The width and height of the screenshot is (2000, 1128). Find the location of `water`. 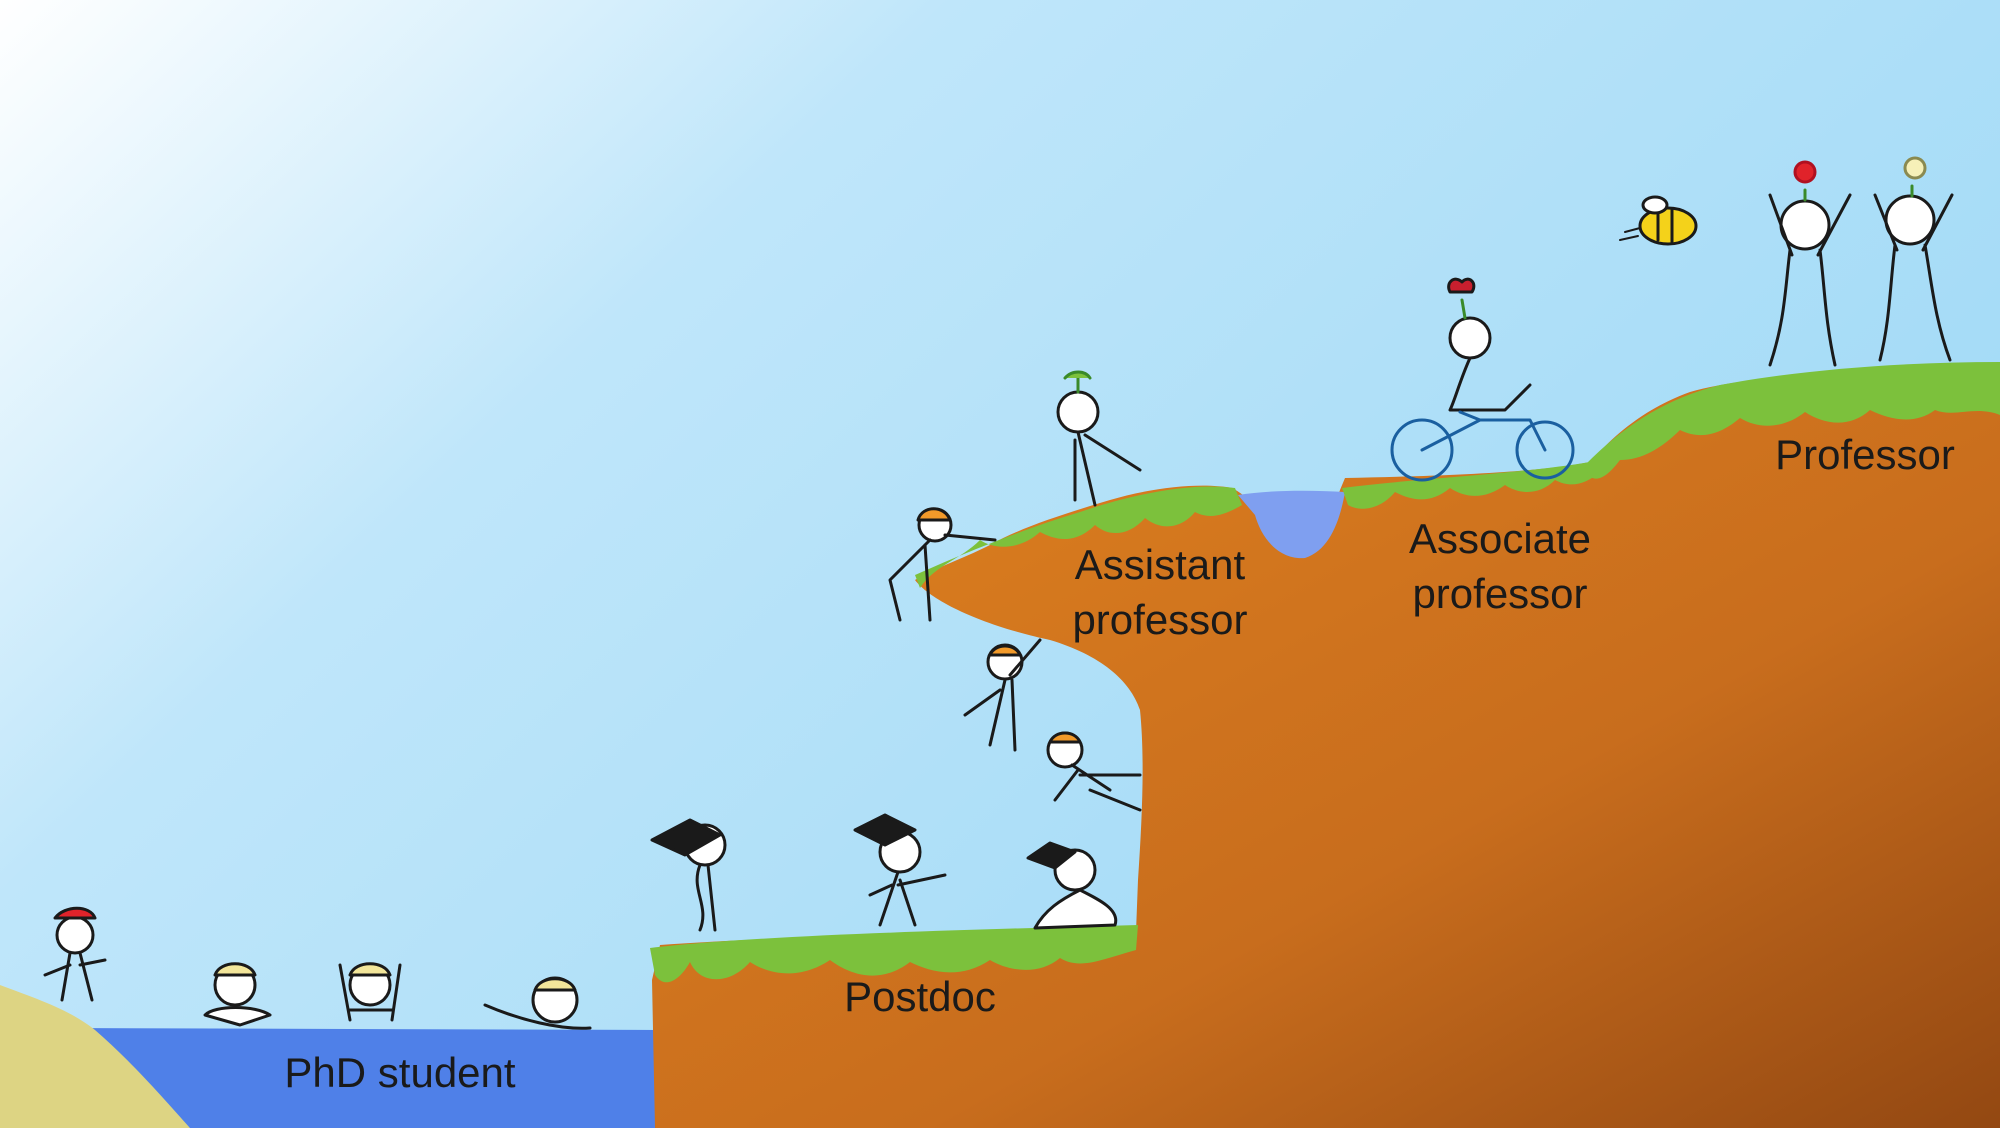

water is located at coordinates (360, 1078).